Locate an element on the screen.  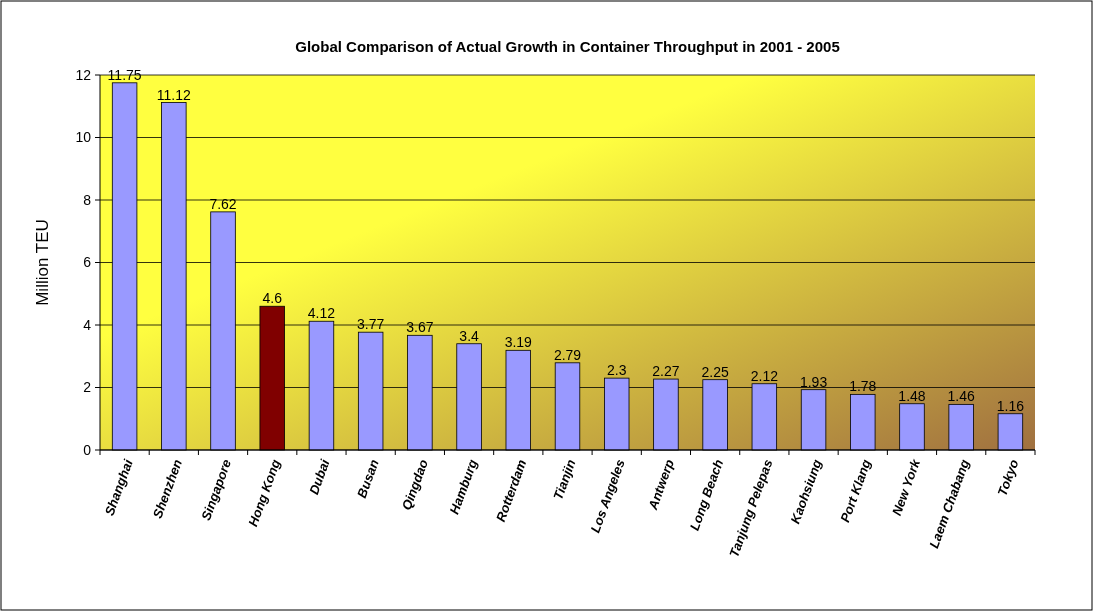
data-label: 1.93 is located at coordinates (813, 381).